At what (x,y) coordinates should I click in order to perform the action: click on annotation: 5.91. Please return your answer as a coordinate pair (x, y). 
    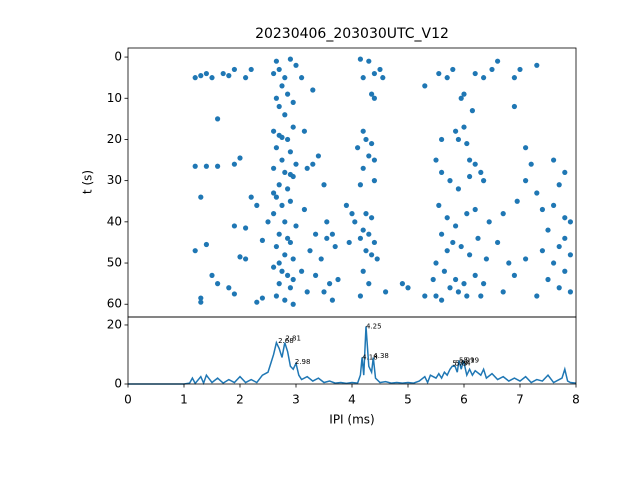
    Looking at the image, I should click on (467, 360).